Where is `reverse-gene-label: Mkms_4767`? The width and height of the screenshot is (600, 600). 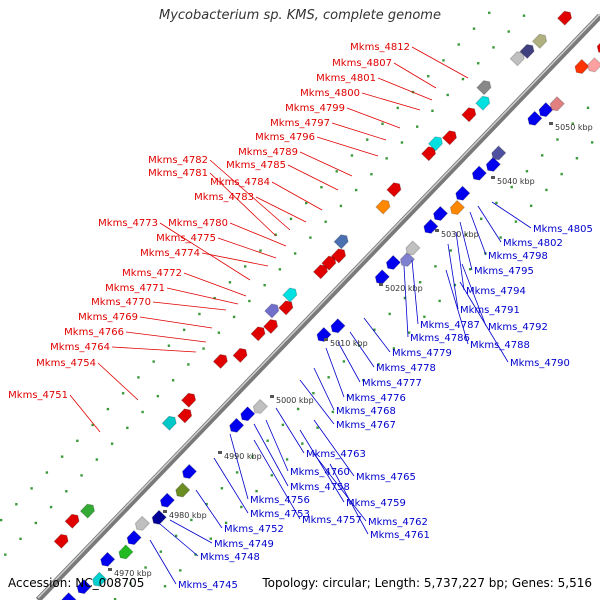
reverse-gene-label: Mkms_4767 is located at coordinates (366, 425).